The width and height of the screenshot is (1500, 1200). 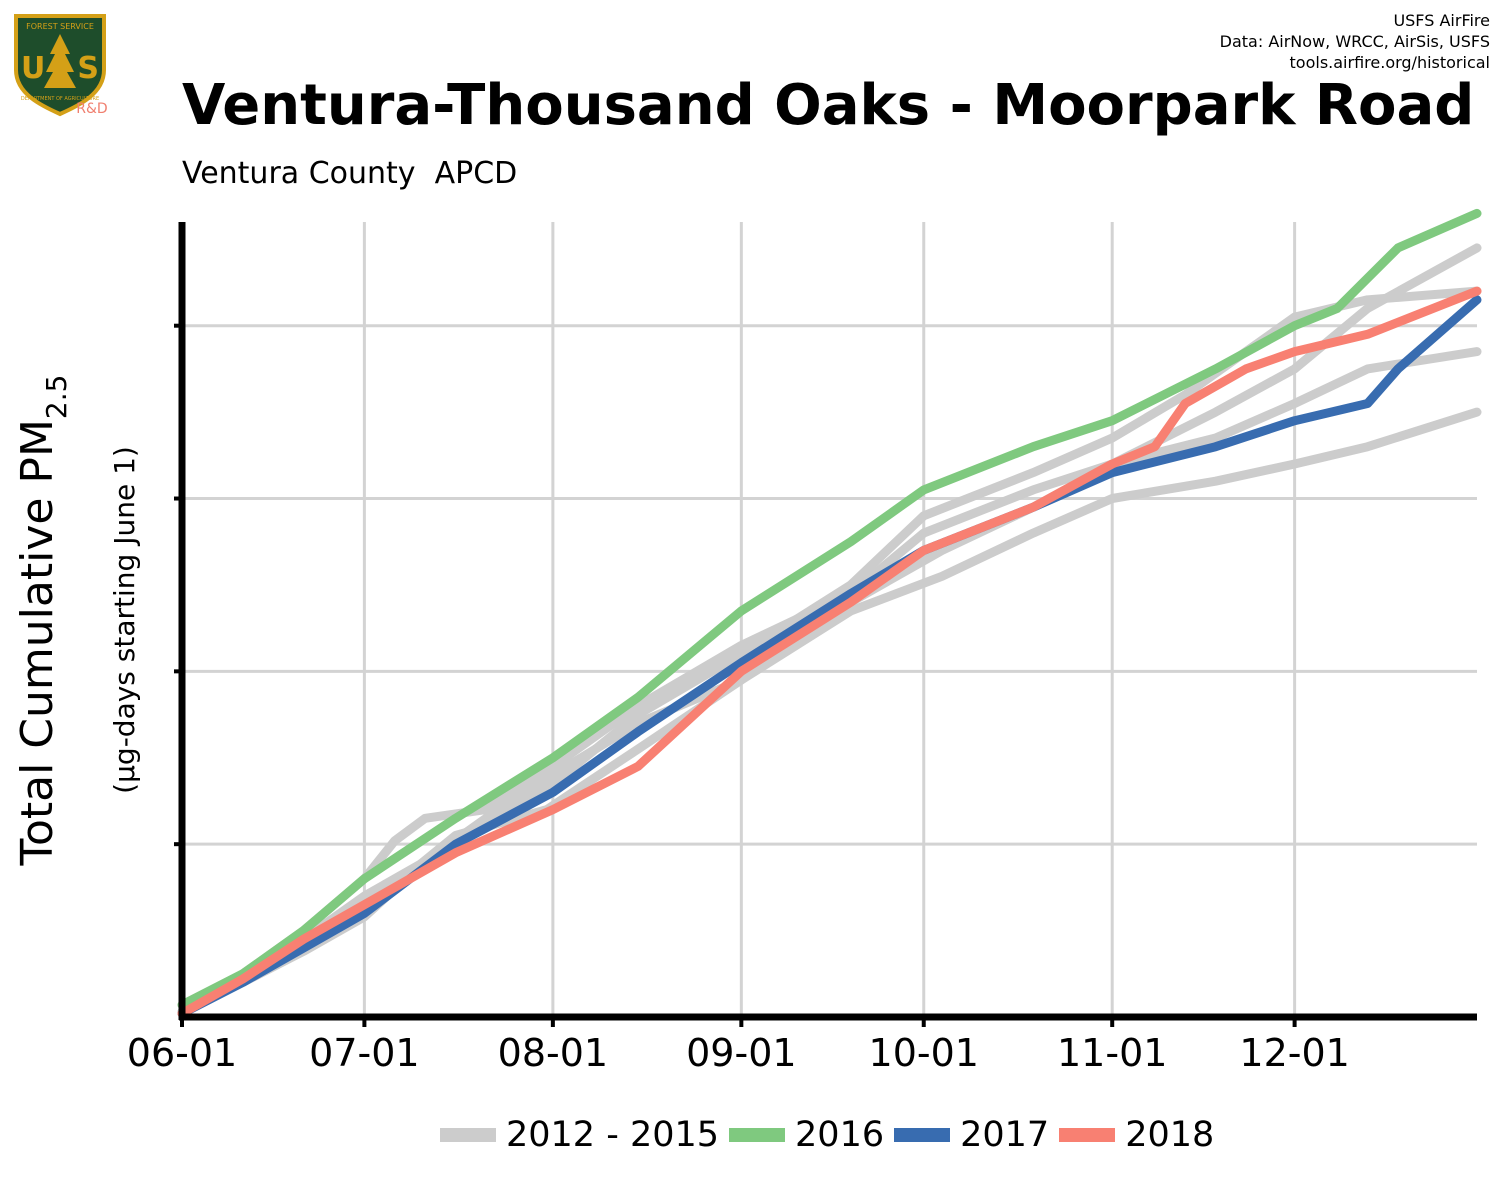 I want to click on logo-text-top: FOREST SERVICE, so click(x=60, y=26).